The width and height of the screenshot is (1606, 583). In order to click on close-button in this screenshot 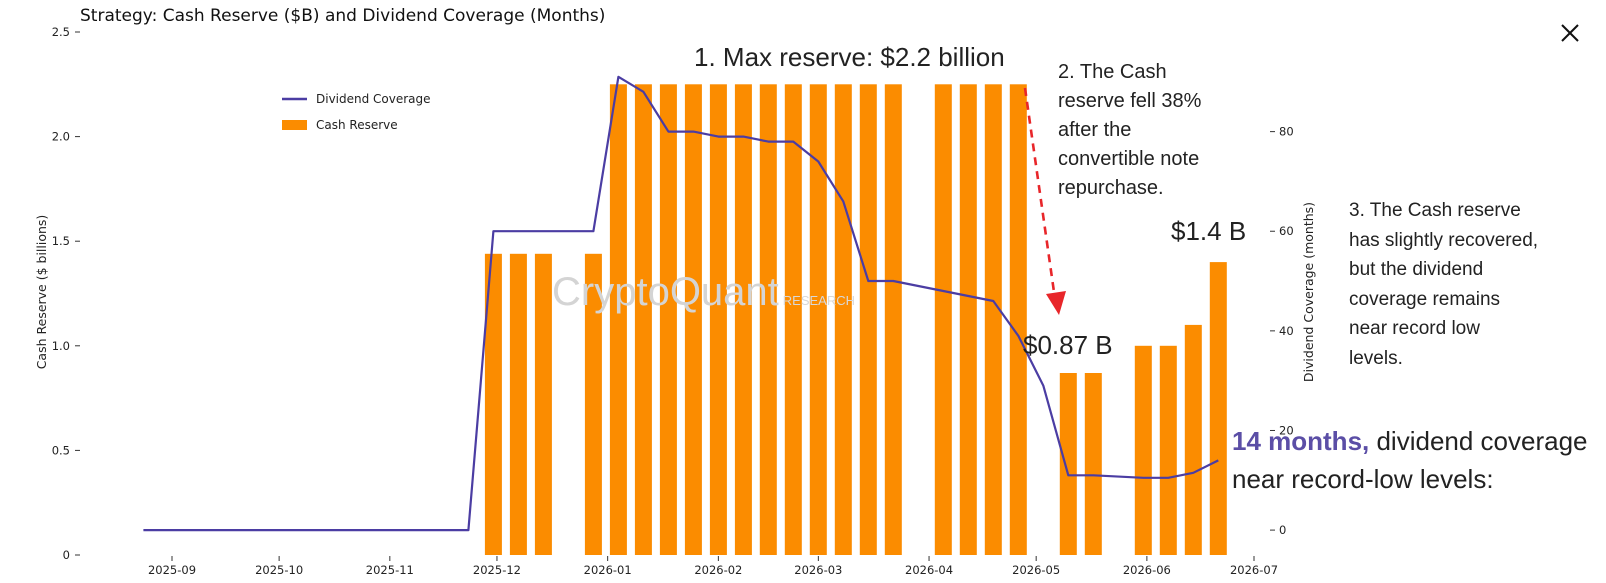, I will do `click(1570, 33)`.